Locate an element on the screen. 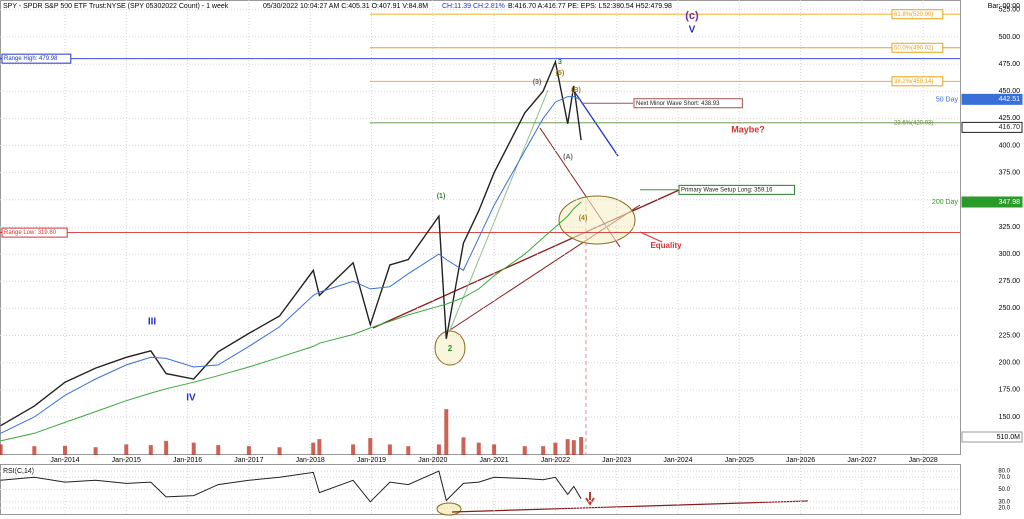 Image resolution: width=1024 pixels, height=519 pixels. x-tick-label: Jan-2024 is located at coordinates (677, 460).